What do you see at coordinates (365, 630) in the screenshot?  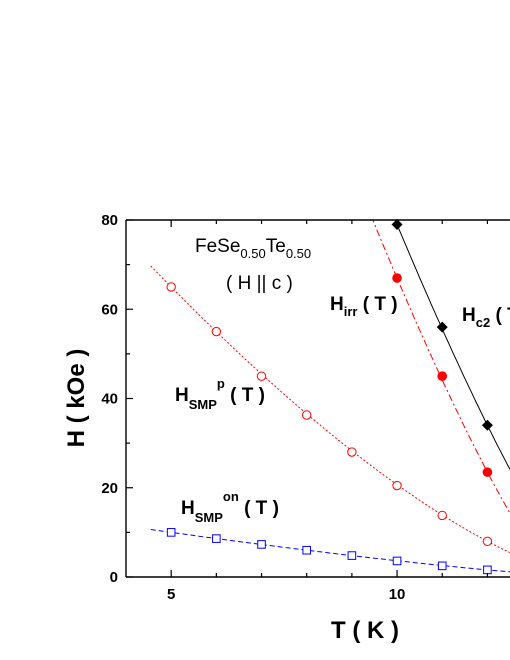 I see `x-axis-title: T ( K )` at bounding box center [365, 630].